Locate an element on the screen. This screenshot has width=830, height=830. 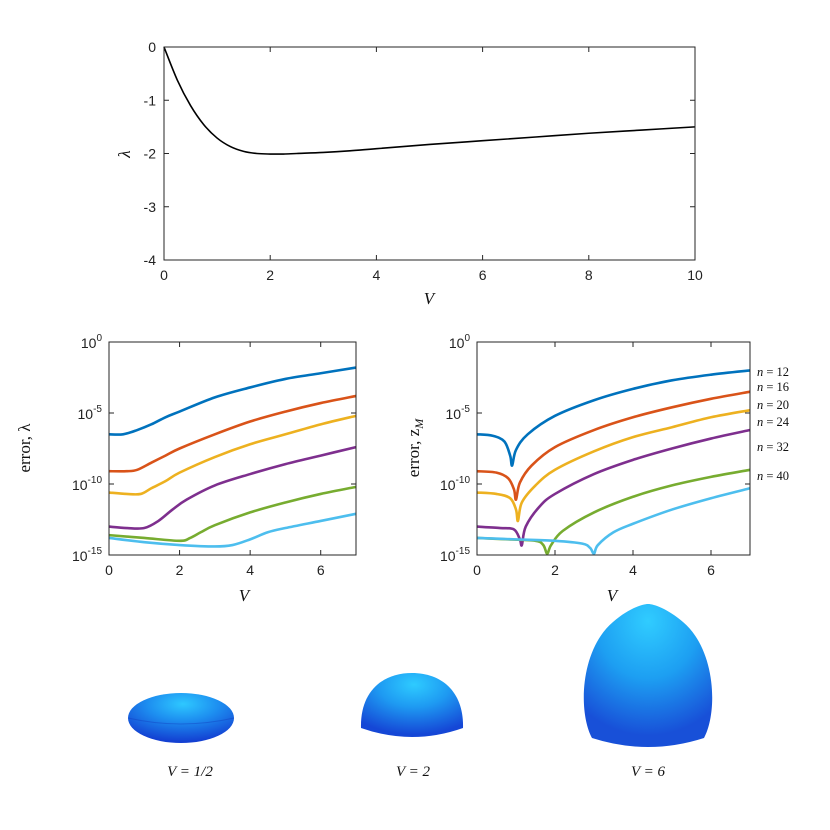
top-y-tick-label: -3 is located at coordinates (150, 207).